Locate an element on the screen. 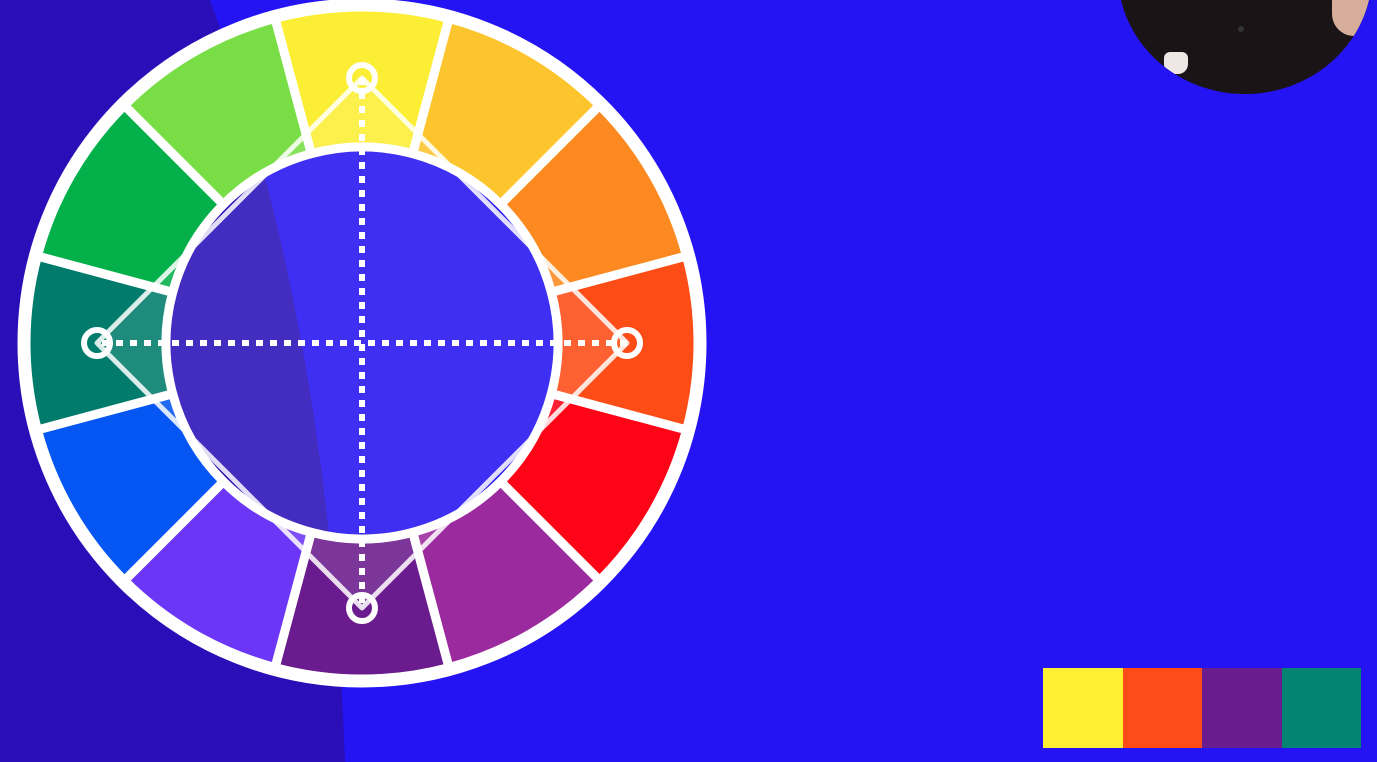 This screenshot has width=1377, height=762. wheel-segment-yellow-green is located at coordinates (217, 111).